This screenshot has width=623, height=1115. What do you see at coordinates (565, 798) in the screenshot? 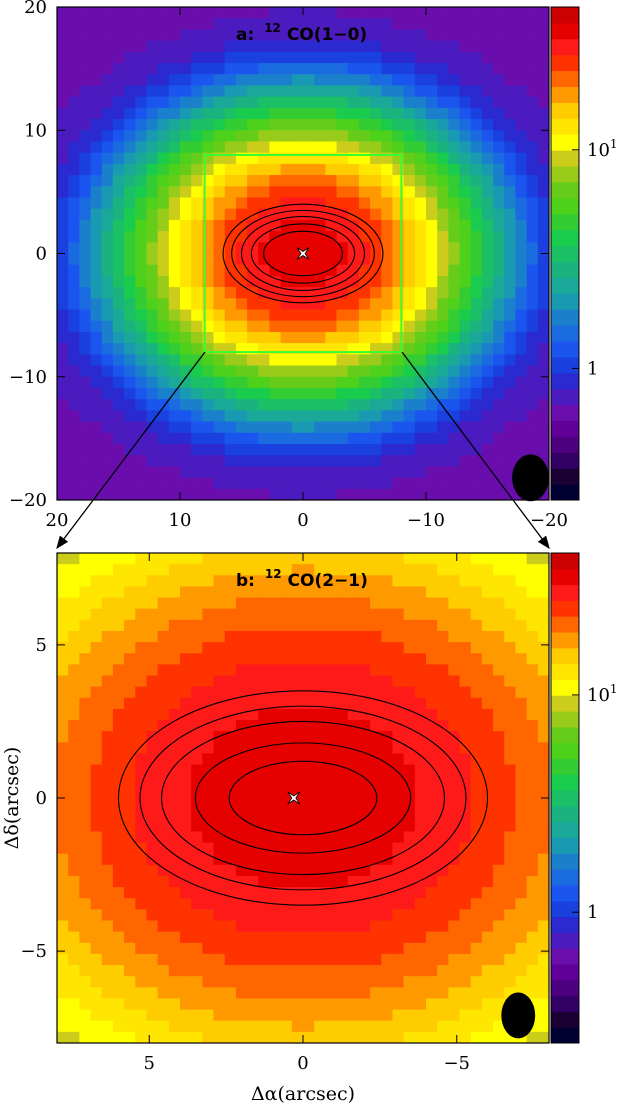
I see `colorbar-frame` at bounding box center [565, 798].